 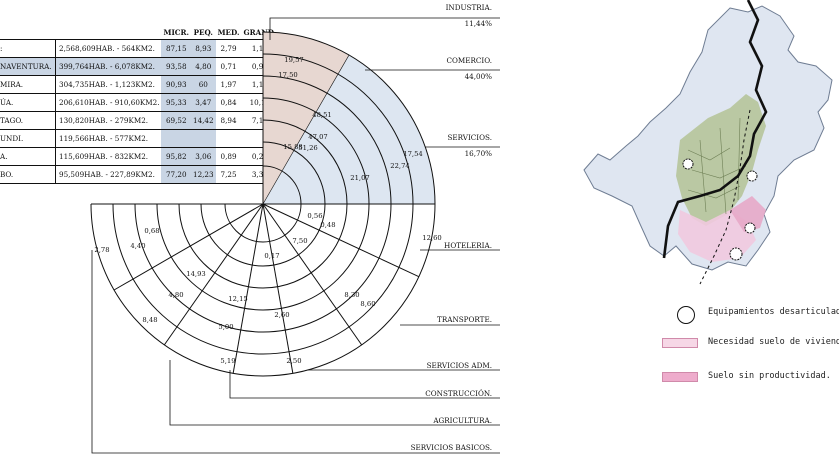 I want to click on data-label: 14,93, so click(x=195, y=274).